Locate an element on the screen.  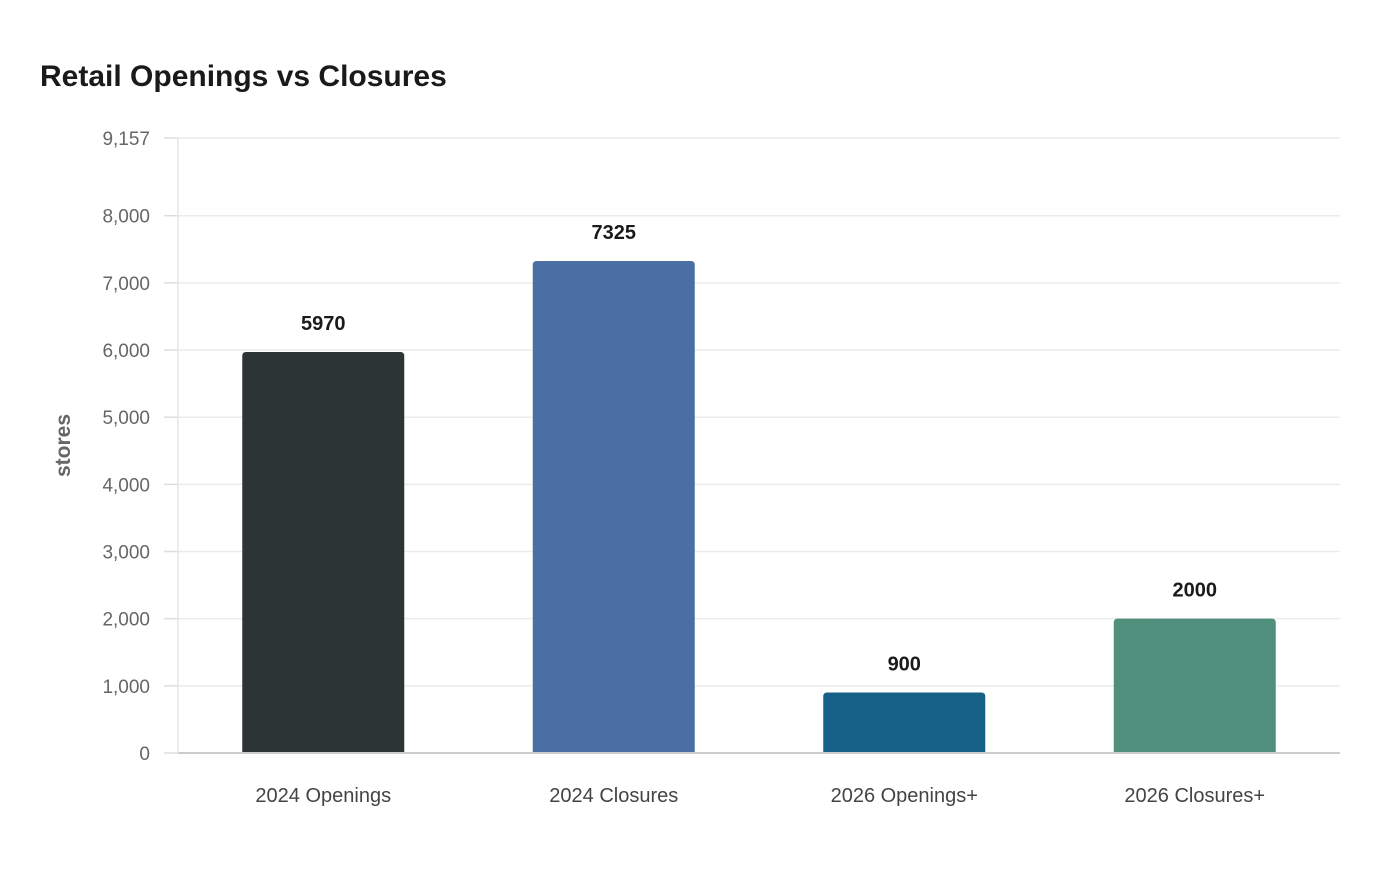
y-tick-label: 5,000 is located at coordinates (126, 418).